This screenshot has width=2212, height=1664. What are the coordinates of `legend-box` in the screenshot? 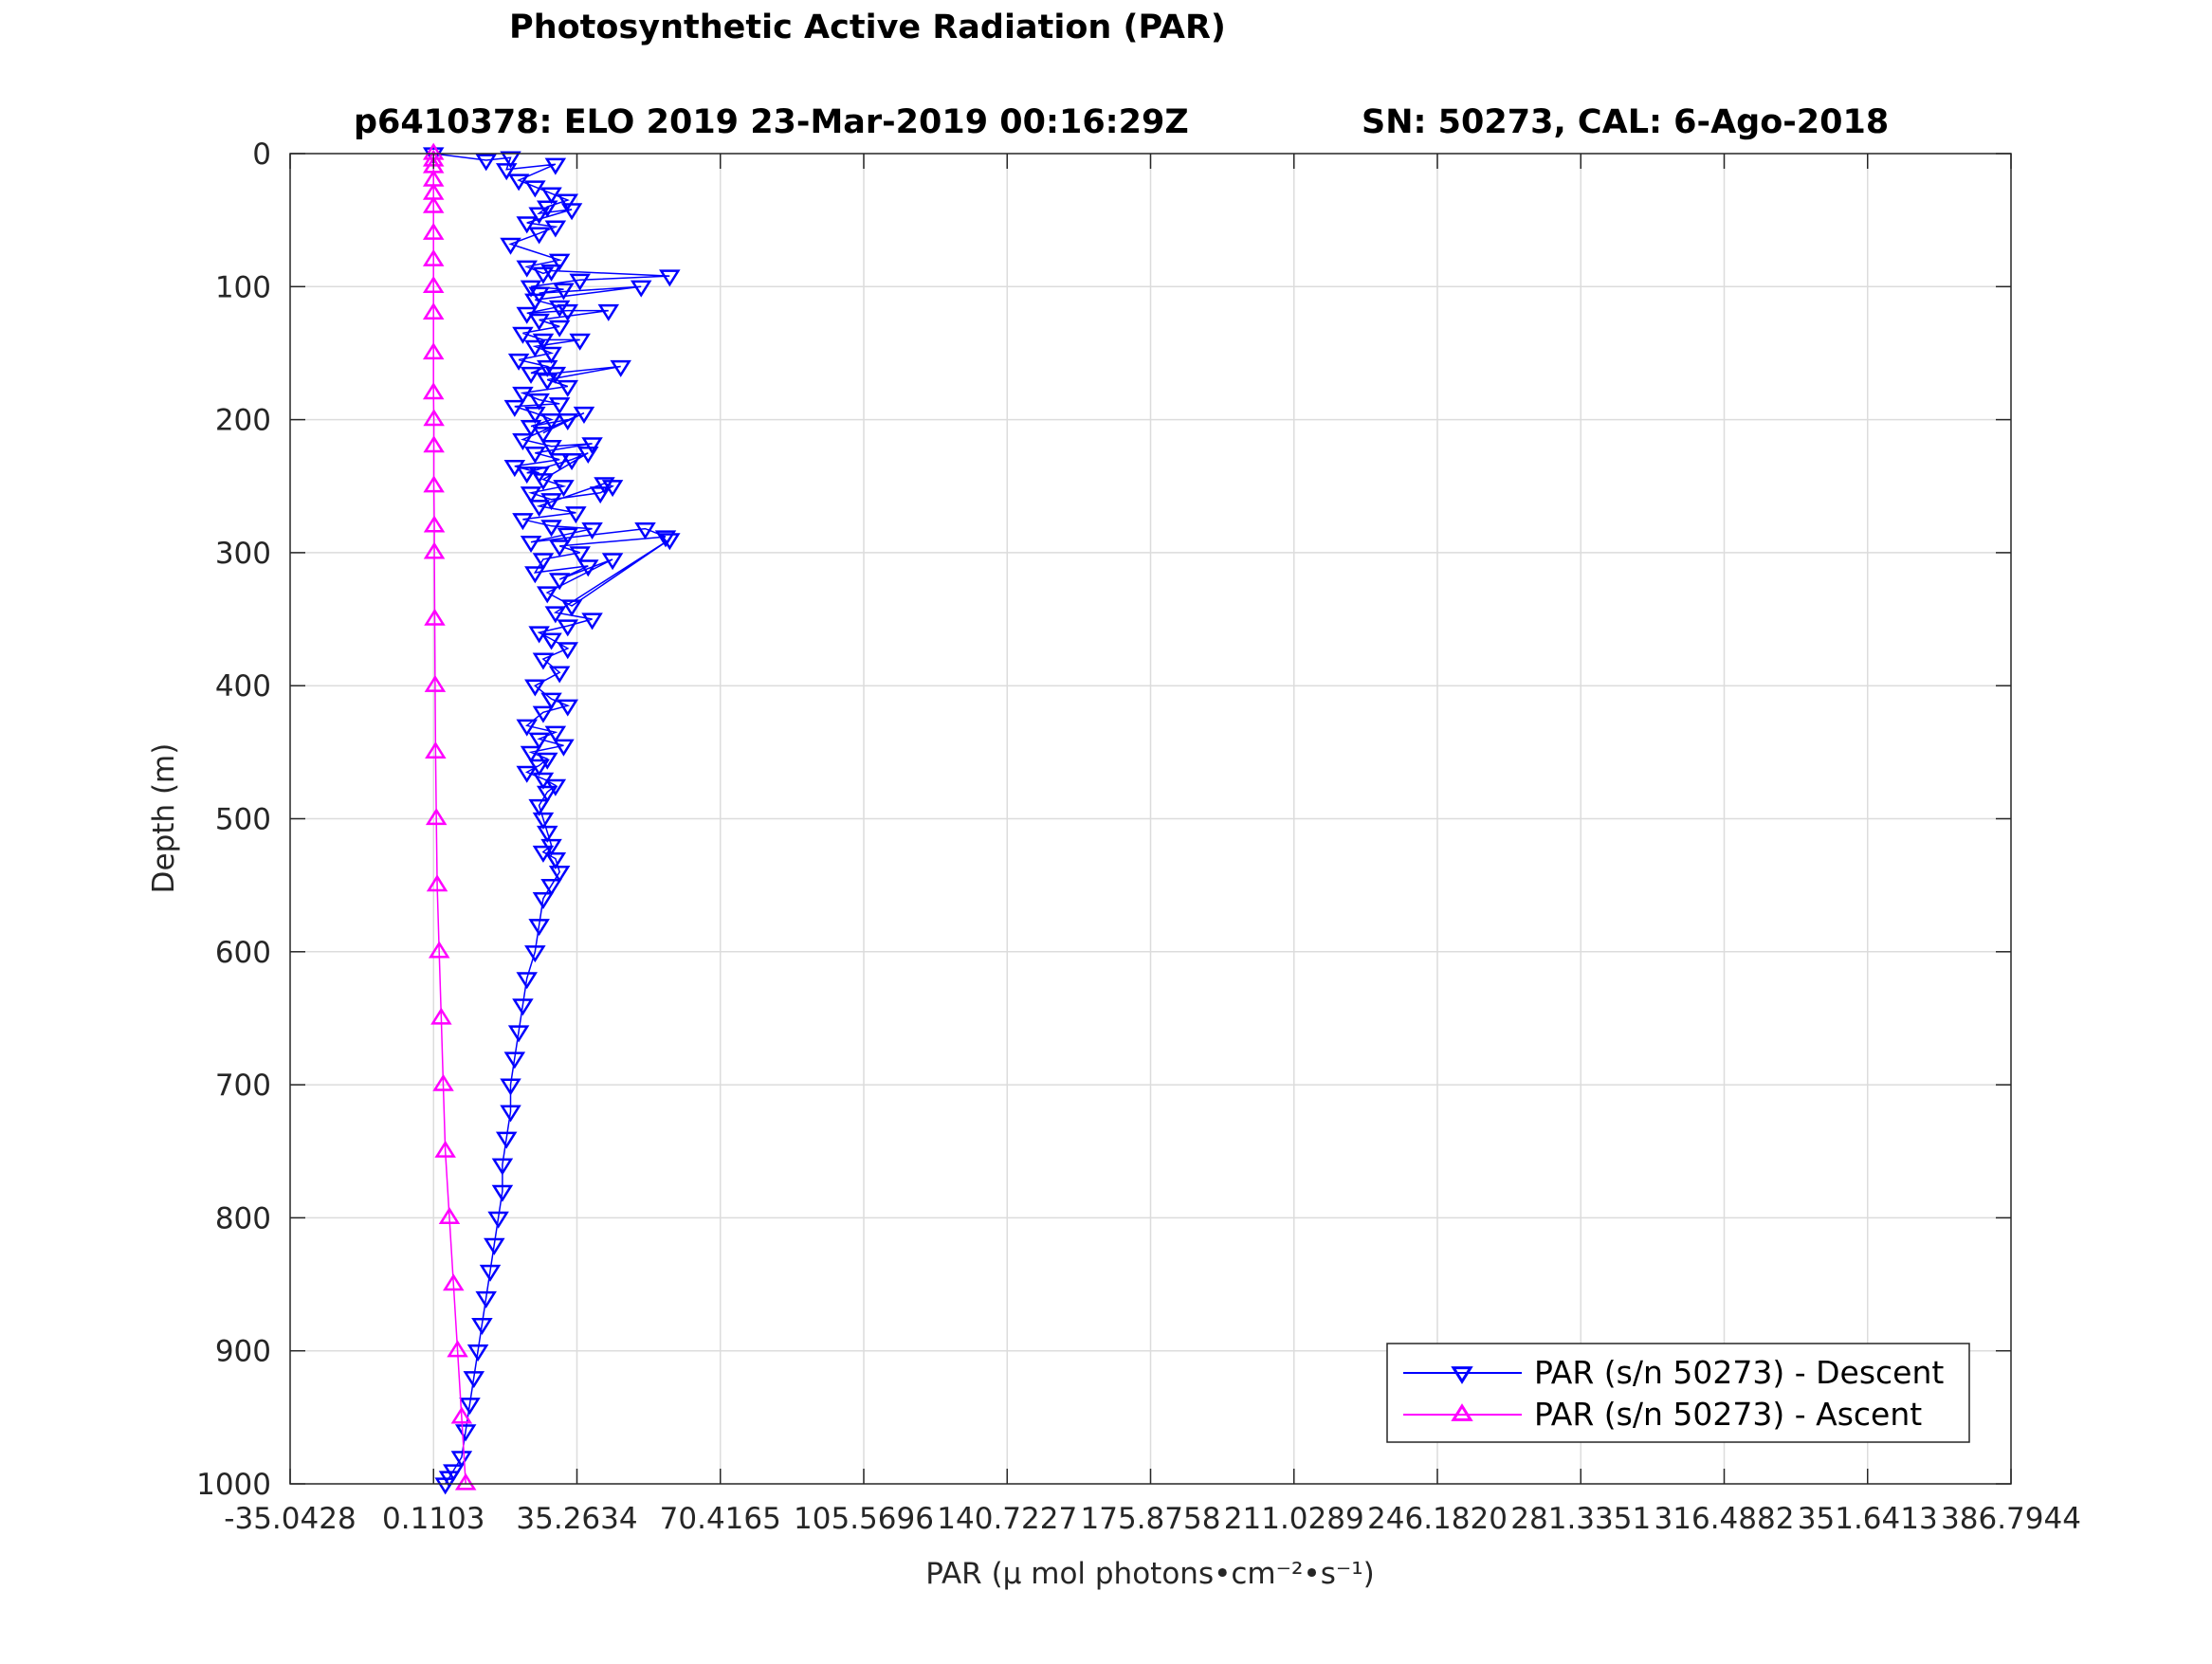 It's located at (1678, 1393).